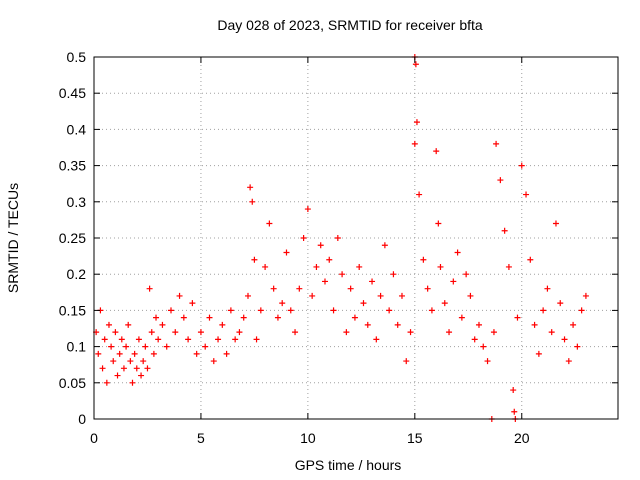 The height and width of the screenshot is (480, 640). I want to click on y-tick-label: 0.2, so click(77, 274).